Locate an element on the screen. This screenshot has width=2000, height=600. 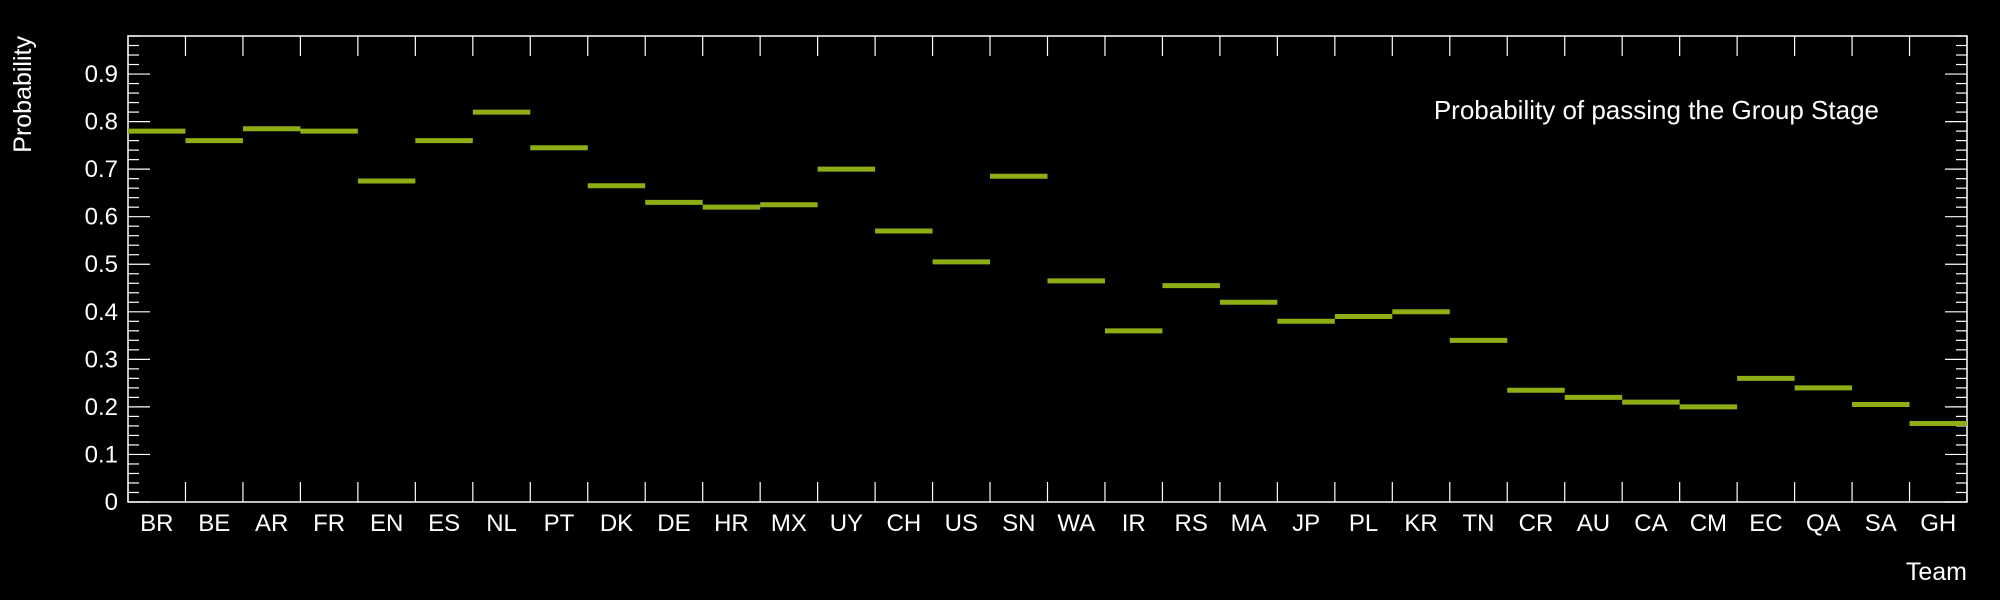
y-tick-label: 0.3 is located at coordinates (101, 359).